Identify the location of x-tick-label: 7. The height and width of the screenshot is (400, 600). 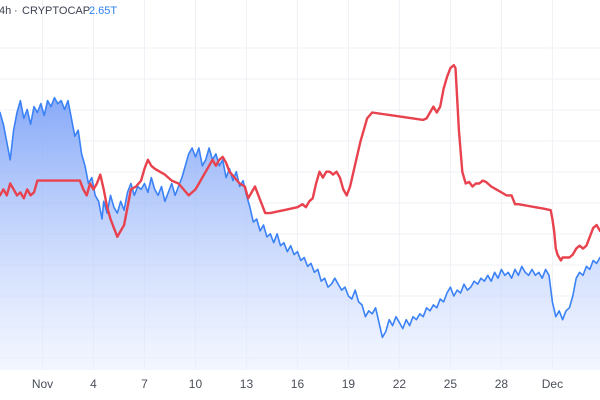
(144, 384).